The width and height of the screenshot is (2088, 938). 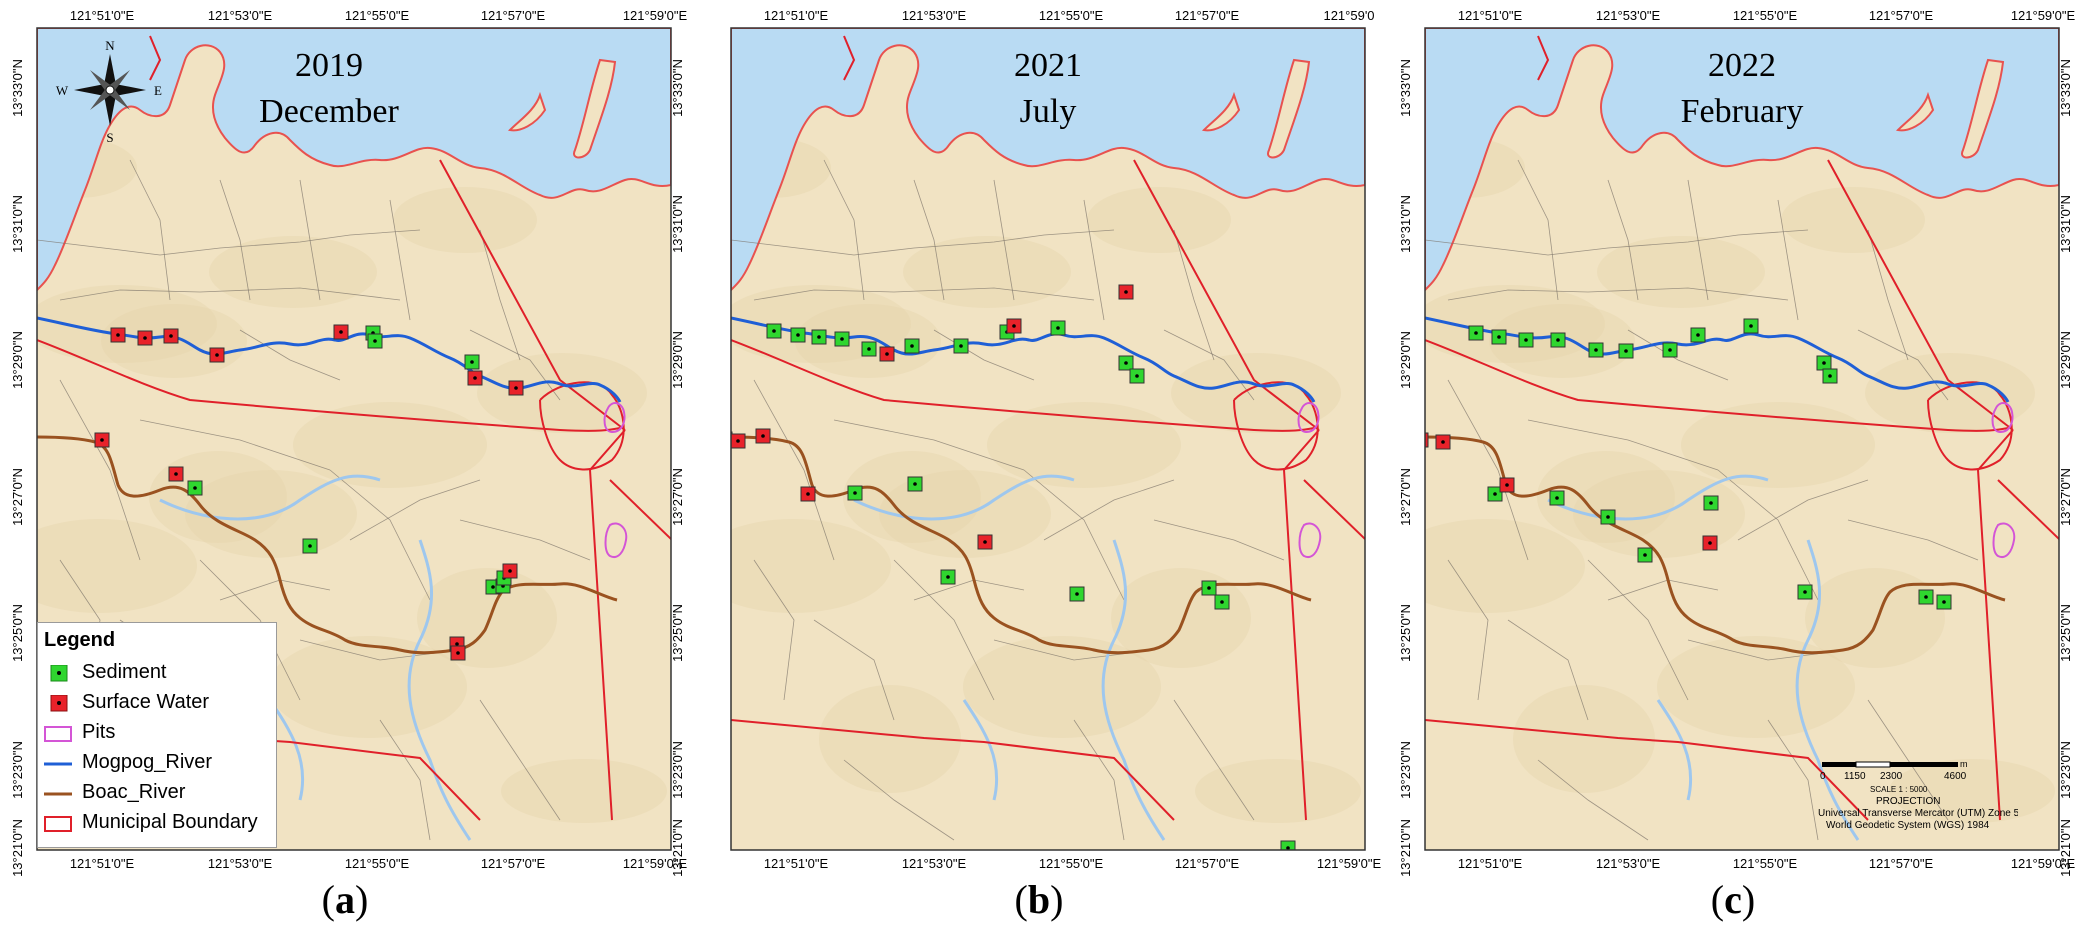 What do you see at coordinates (1908, 801) in the screenshot?
I see `projection-title: PROJECTION` at bounding box center [1908, 801].